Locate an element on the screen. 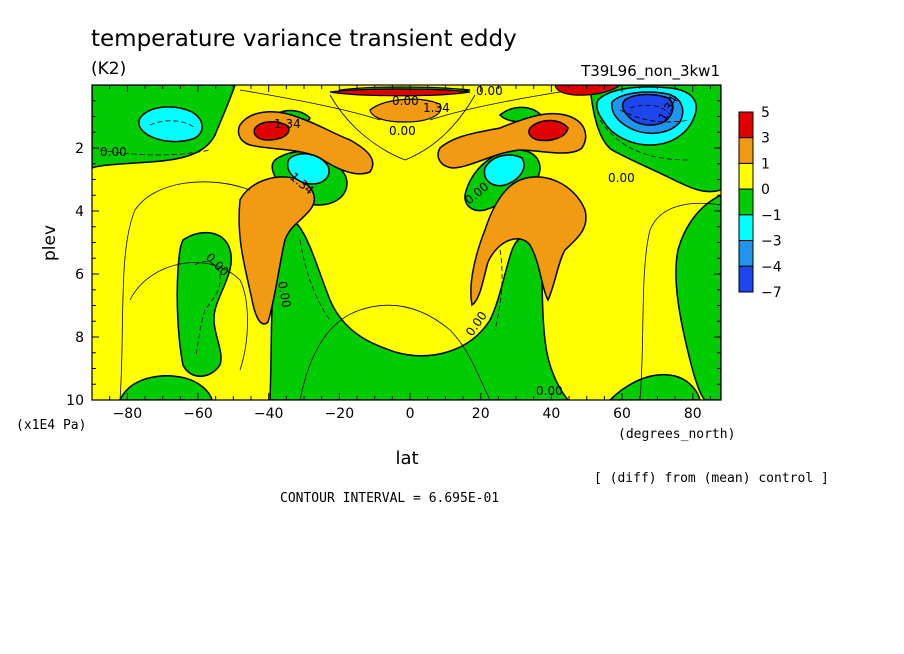 This screenshot has height=654, width=904. footnote: [ (diff) from (mean) control ] is located at coordinates (711, 478).